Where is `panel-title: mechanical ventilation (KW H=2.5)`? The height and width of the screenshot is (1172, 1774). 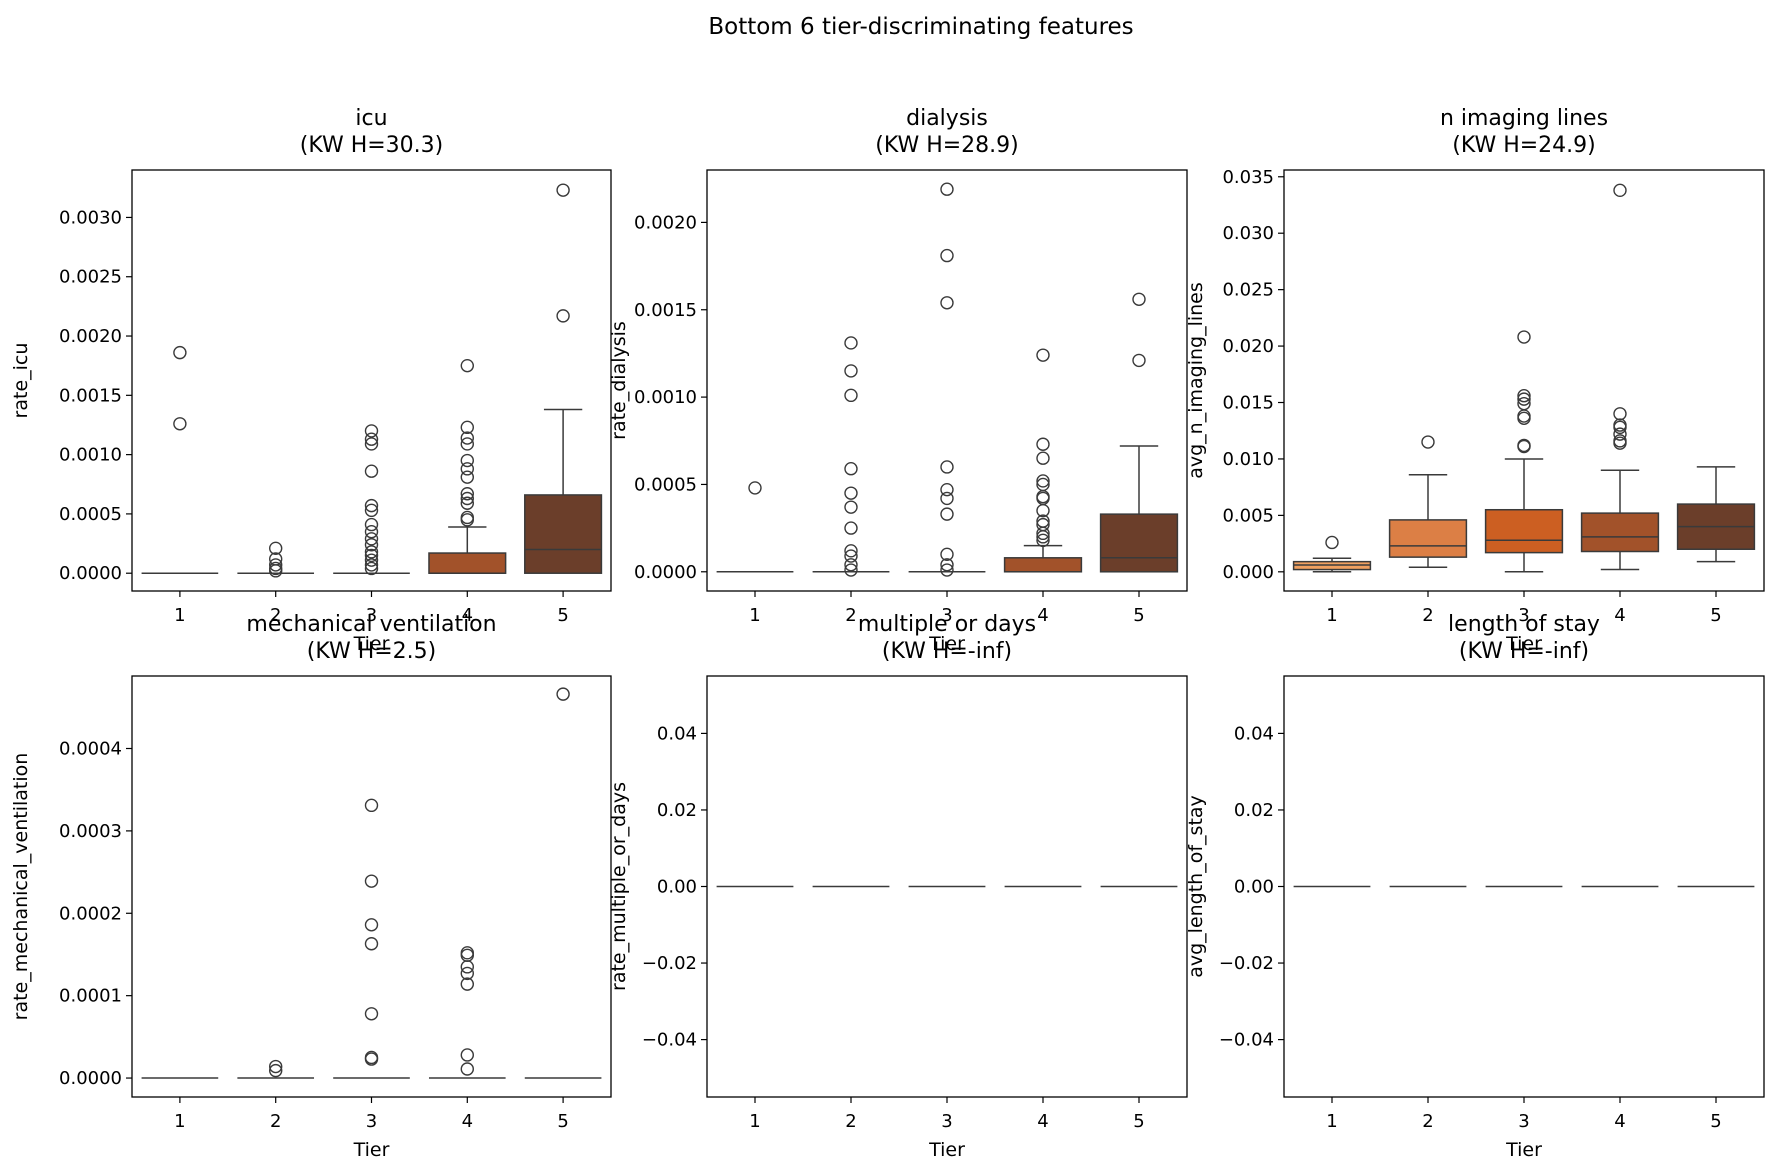
panel-title: mechanical ventilation (KW H=2.5) is located at coordinates (371, 638).